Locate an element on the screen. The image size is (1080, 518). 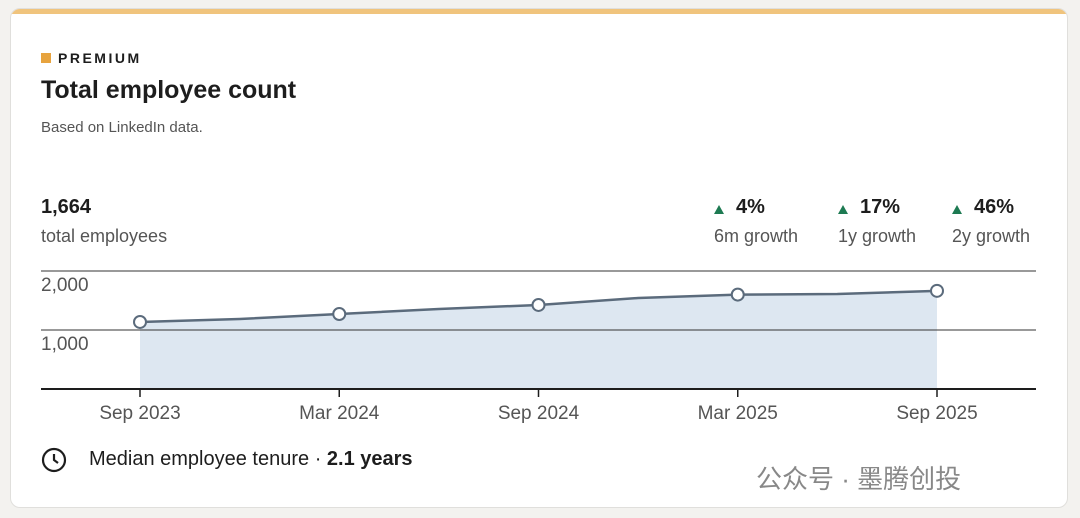
x-tick-label: Sep 2024 is located at coordinates (539, 413).